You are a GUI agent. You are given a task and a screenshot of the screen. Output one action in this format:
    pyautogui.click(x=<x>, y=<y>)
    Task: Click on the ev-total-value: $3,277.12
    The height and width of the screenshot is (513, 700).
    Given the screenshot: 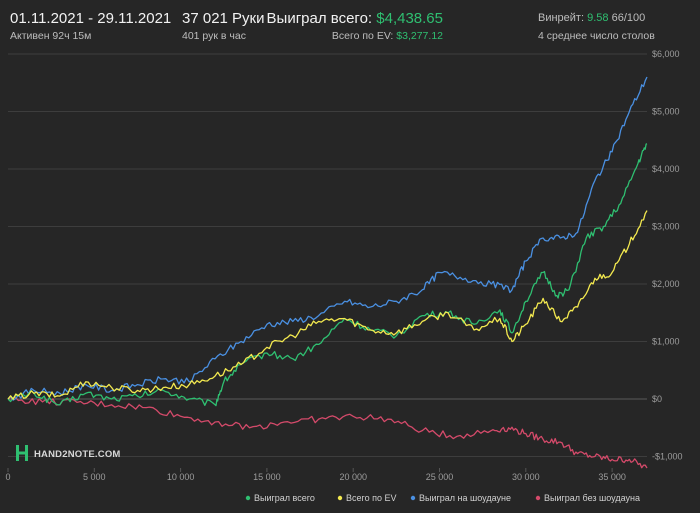 What is the action you would take?
    pyautogui.click(x=419, y=36)
    